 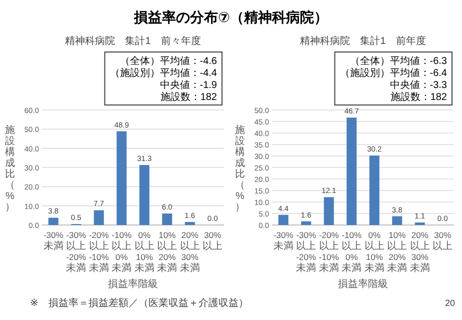 What do you see at coordinates (164, 79) in the screenshot?
I see `text: （全体）平均値：-4.6 （施設別）平均値：-4.4 中央値：-1.9 施設数：182` at bounding box center [164, 79].